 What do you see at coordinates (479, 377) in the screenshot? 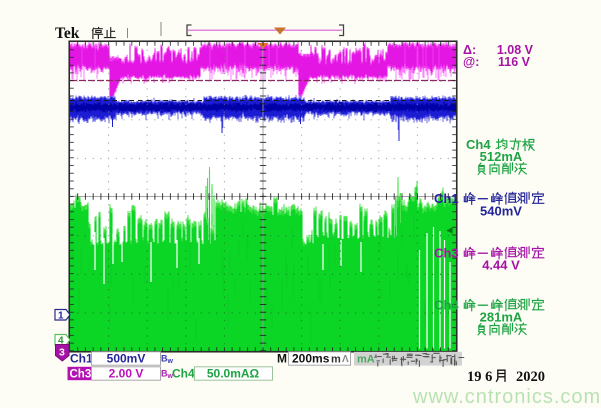
I see `svg-text: 19 6` at bounding box center [479, 377].